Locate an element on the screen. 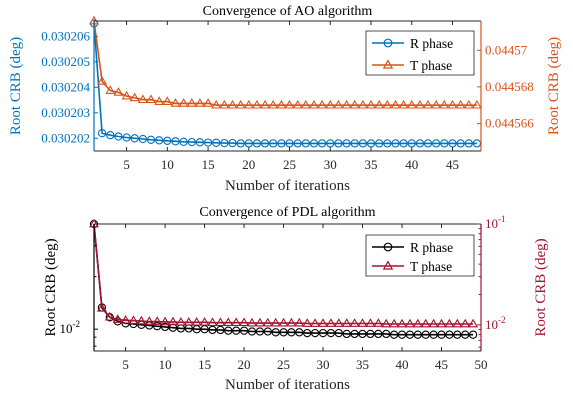 The height and width of the screenshot is (395, 573). y-left-tick-label: 0.030204 is located at coordinates (65, 86).